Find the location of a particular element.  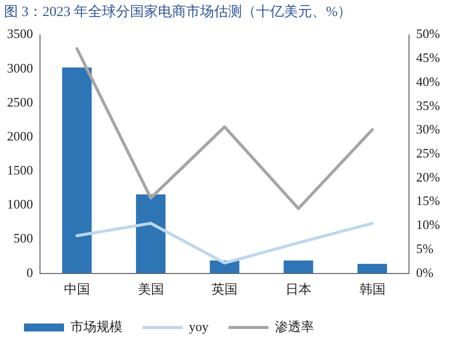

y2-tick-label: 45% is located at coordinates (428, 58).